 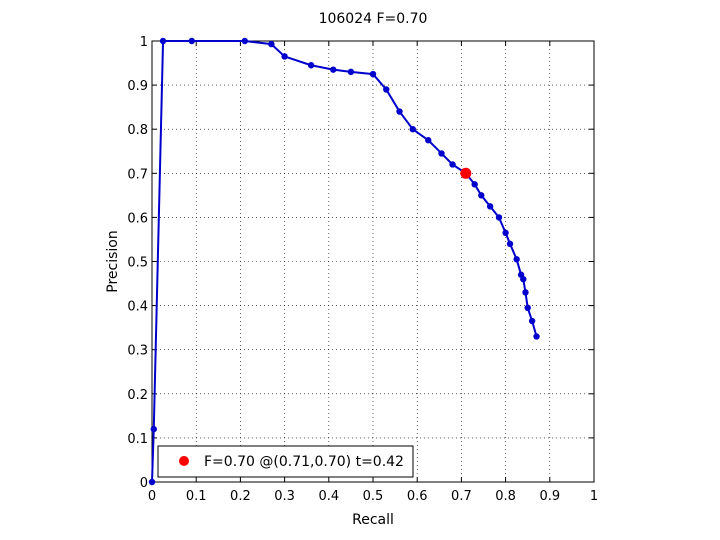 What do you see at coordinates (373, 496) in the screenshot?
I see `x-tick-label: 0.5` at bounding box center [373, 496].